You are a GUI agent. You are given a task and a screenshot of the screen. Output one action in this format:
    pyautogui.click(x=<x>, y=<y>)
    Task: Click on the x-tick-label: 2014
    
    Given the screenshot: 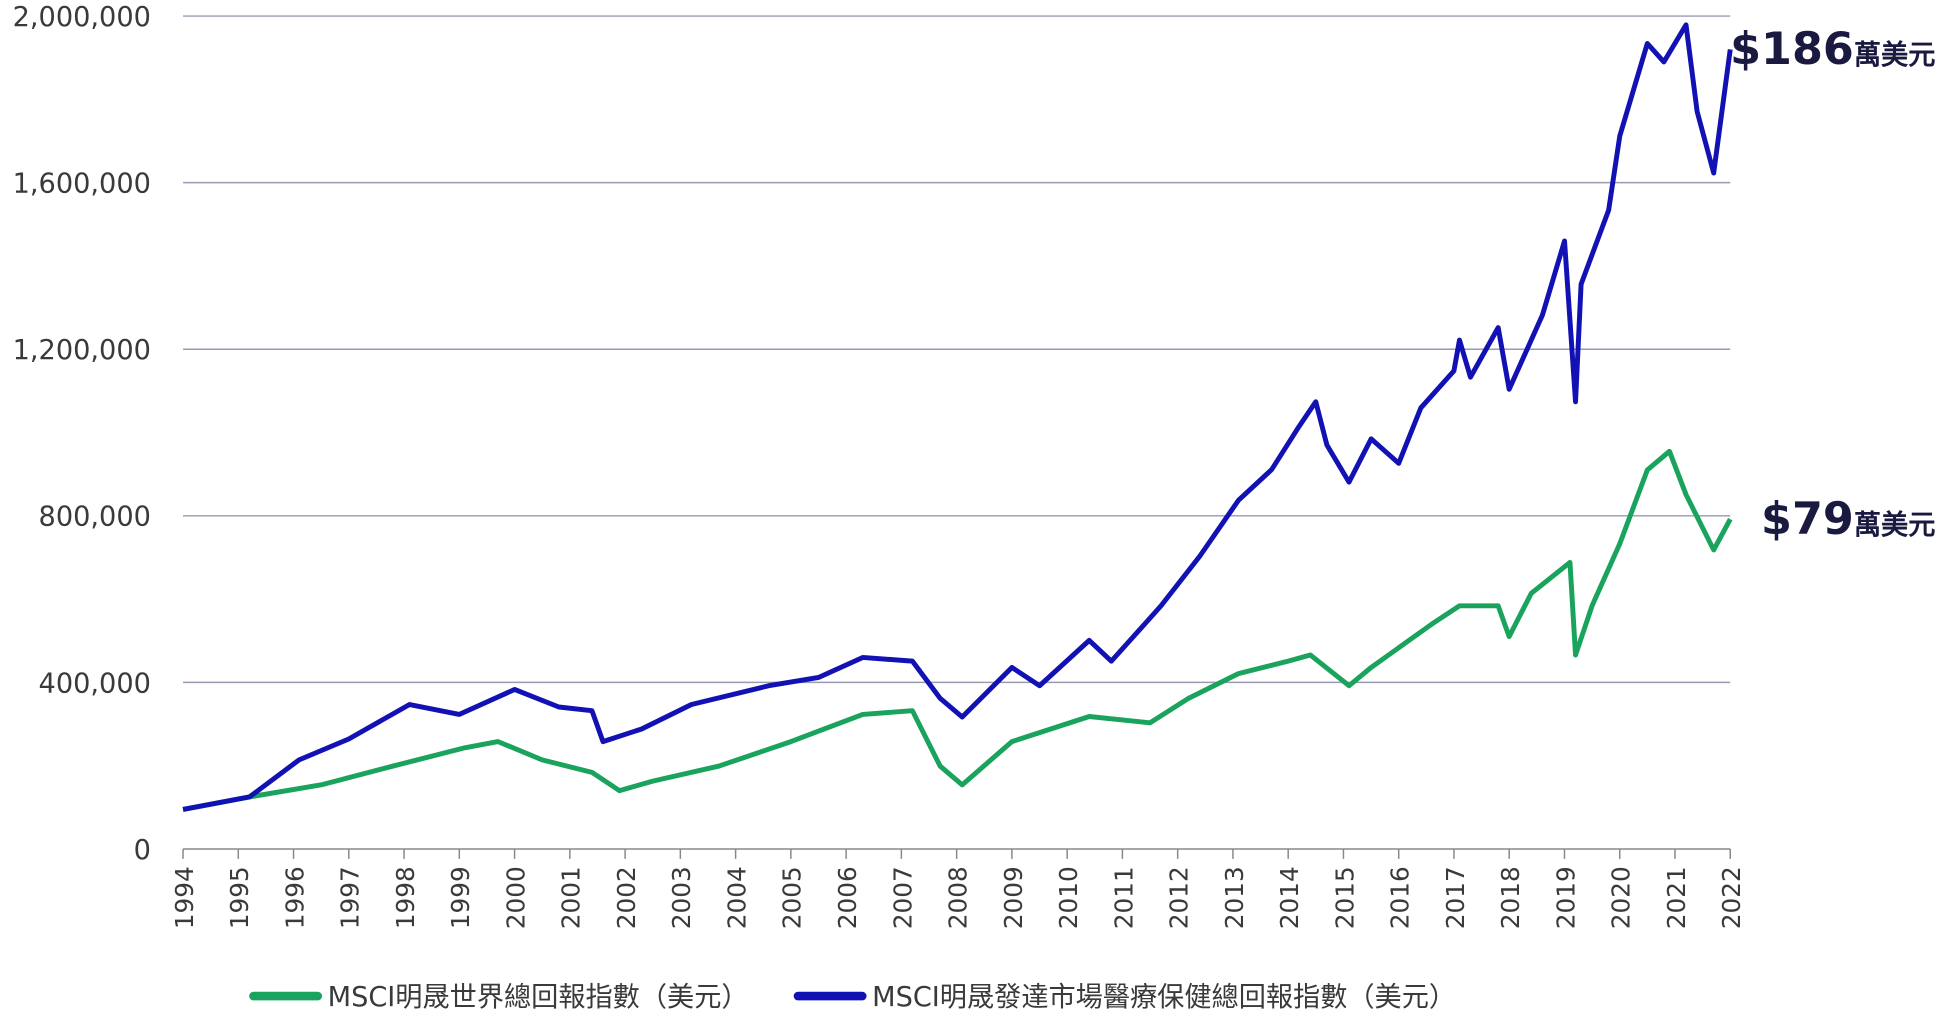 What is the action you would take?
    pyautogui.click(x=1289, y=897)
    